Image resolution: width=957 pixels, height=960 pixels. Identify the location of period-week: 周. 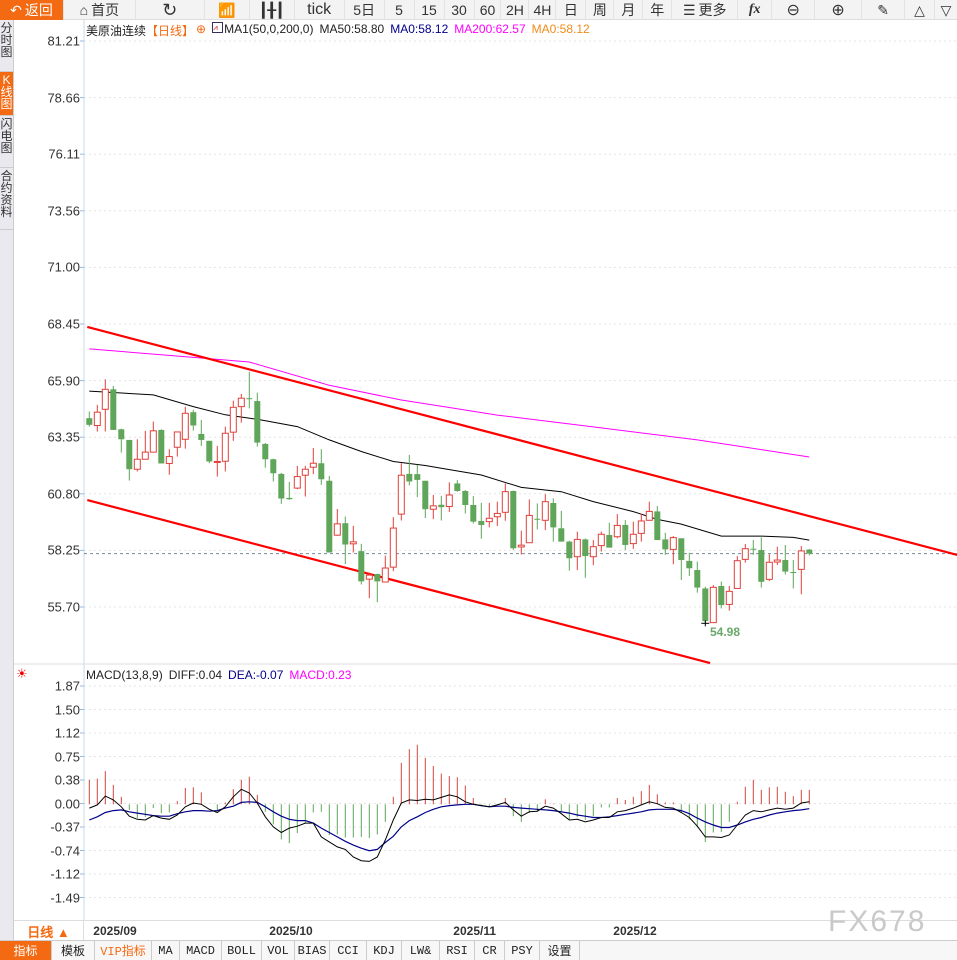
(600, 10).